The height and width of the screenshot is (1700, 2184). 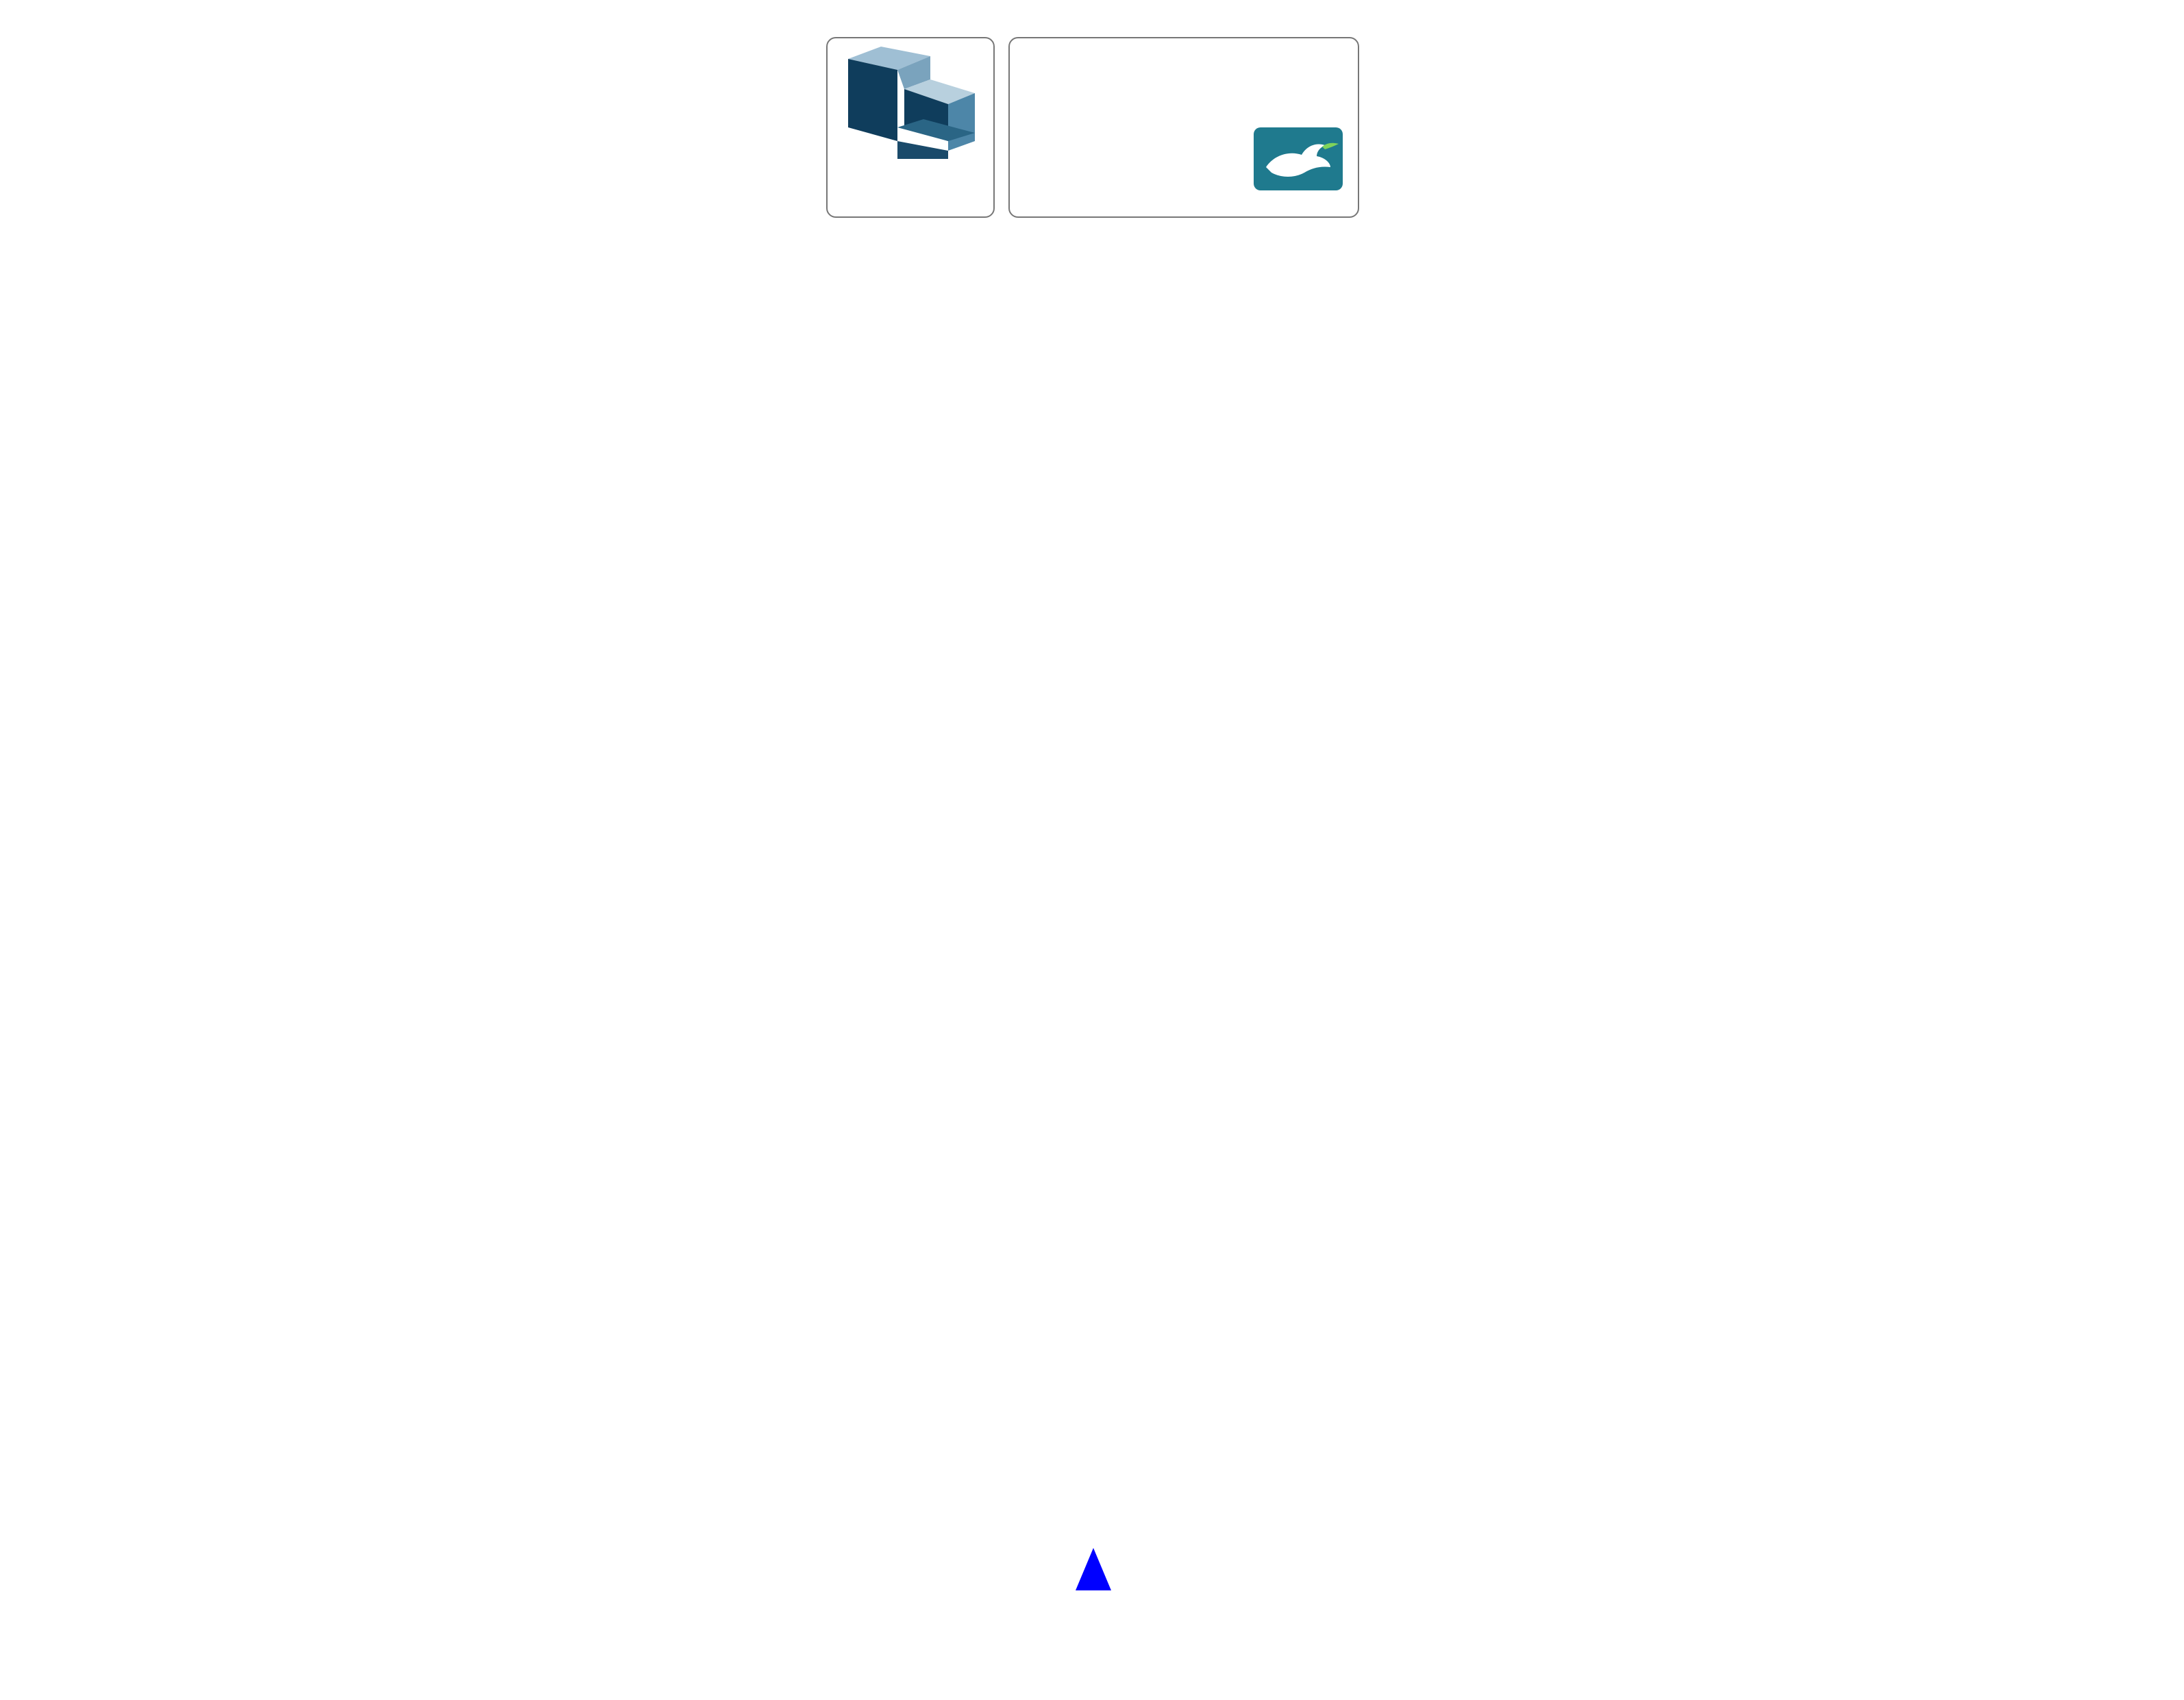 I want to click on start-arrow-icon, so click(x=1093, y=1569).